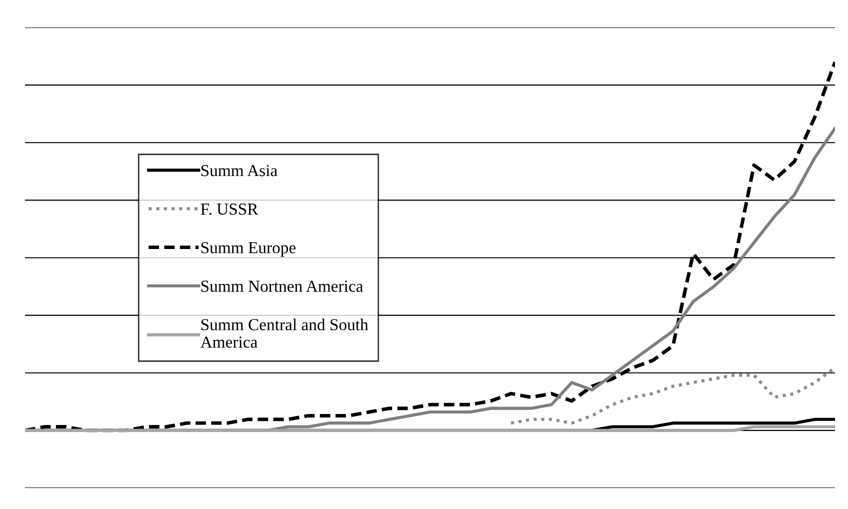 This screenshot has width=848, height=509. I want to click on legend-label: Summ Europe, so click(248, 249).